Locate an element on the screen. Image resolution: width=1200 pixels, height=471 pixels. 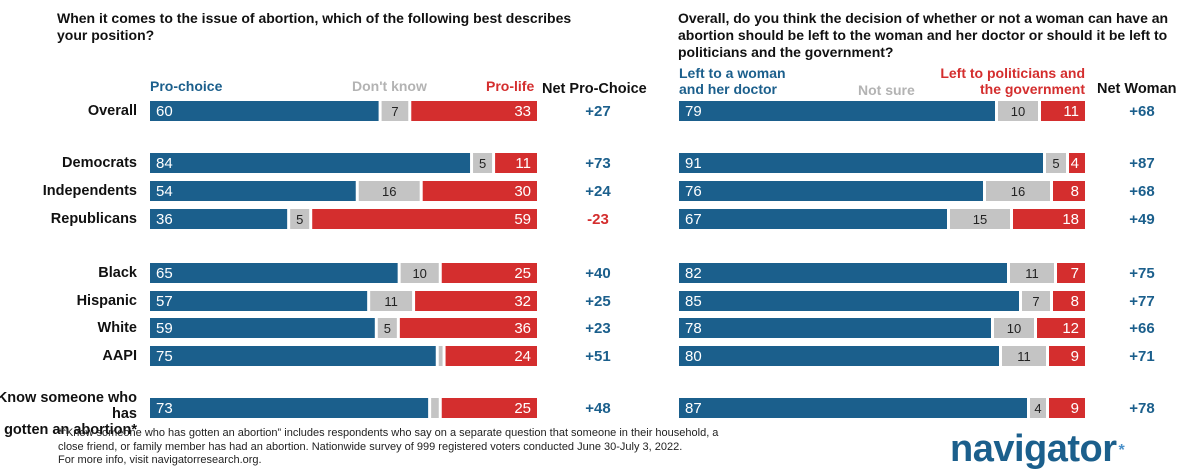
bar-neutral-p2-r9 is located at coordinates (1038, 408).